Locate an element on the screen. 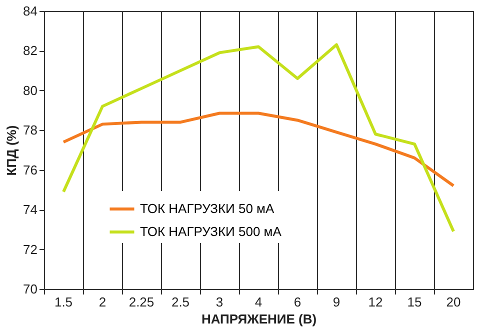 Image resolution: width=478 pixels, height=331 pixels. x-tick-label: 2 is located at coordinates (102, 302).